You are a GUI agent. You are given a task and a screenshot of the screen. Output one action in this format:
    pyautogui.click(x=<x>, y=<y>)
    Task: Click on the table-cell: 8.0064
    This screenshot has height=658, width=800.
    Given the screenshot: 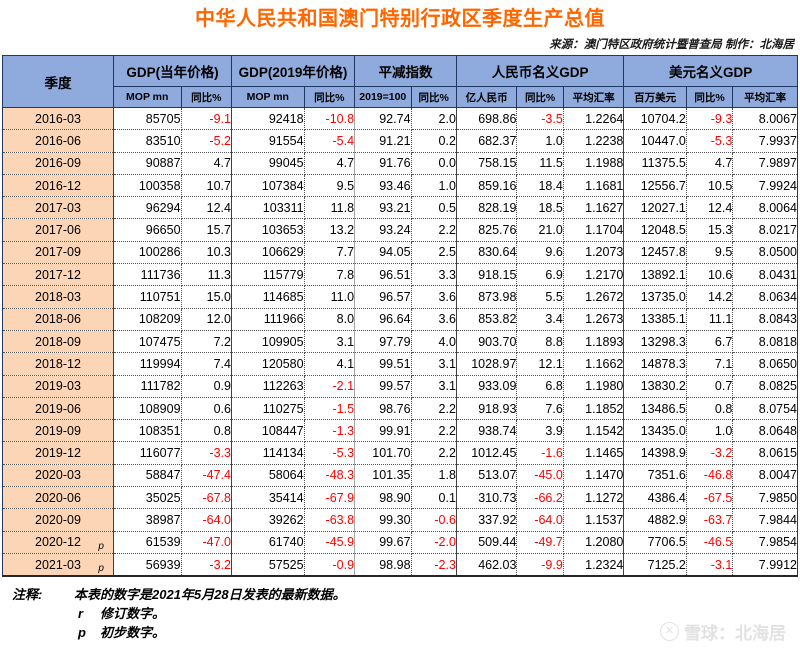 What is the action you would take?
    pyautogui.click(x=765, y=208)
    